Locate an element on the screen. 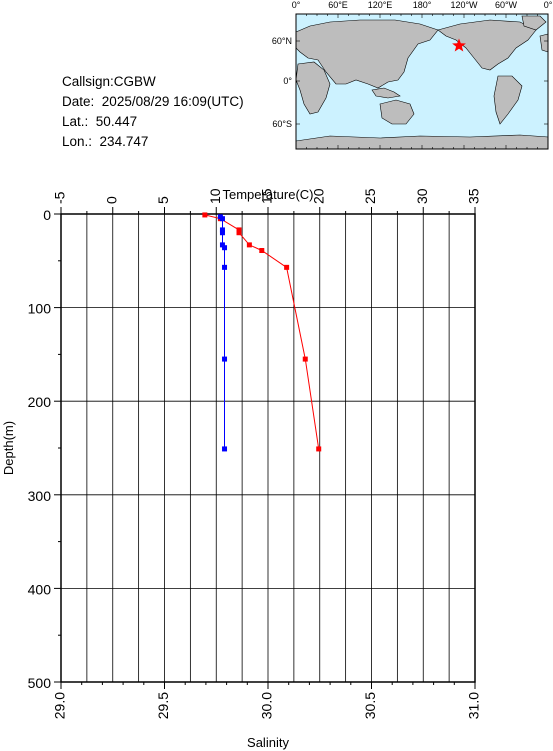 The image size is (553, 751). depth-tick-label: 100 is located at coordinates (40, 309).